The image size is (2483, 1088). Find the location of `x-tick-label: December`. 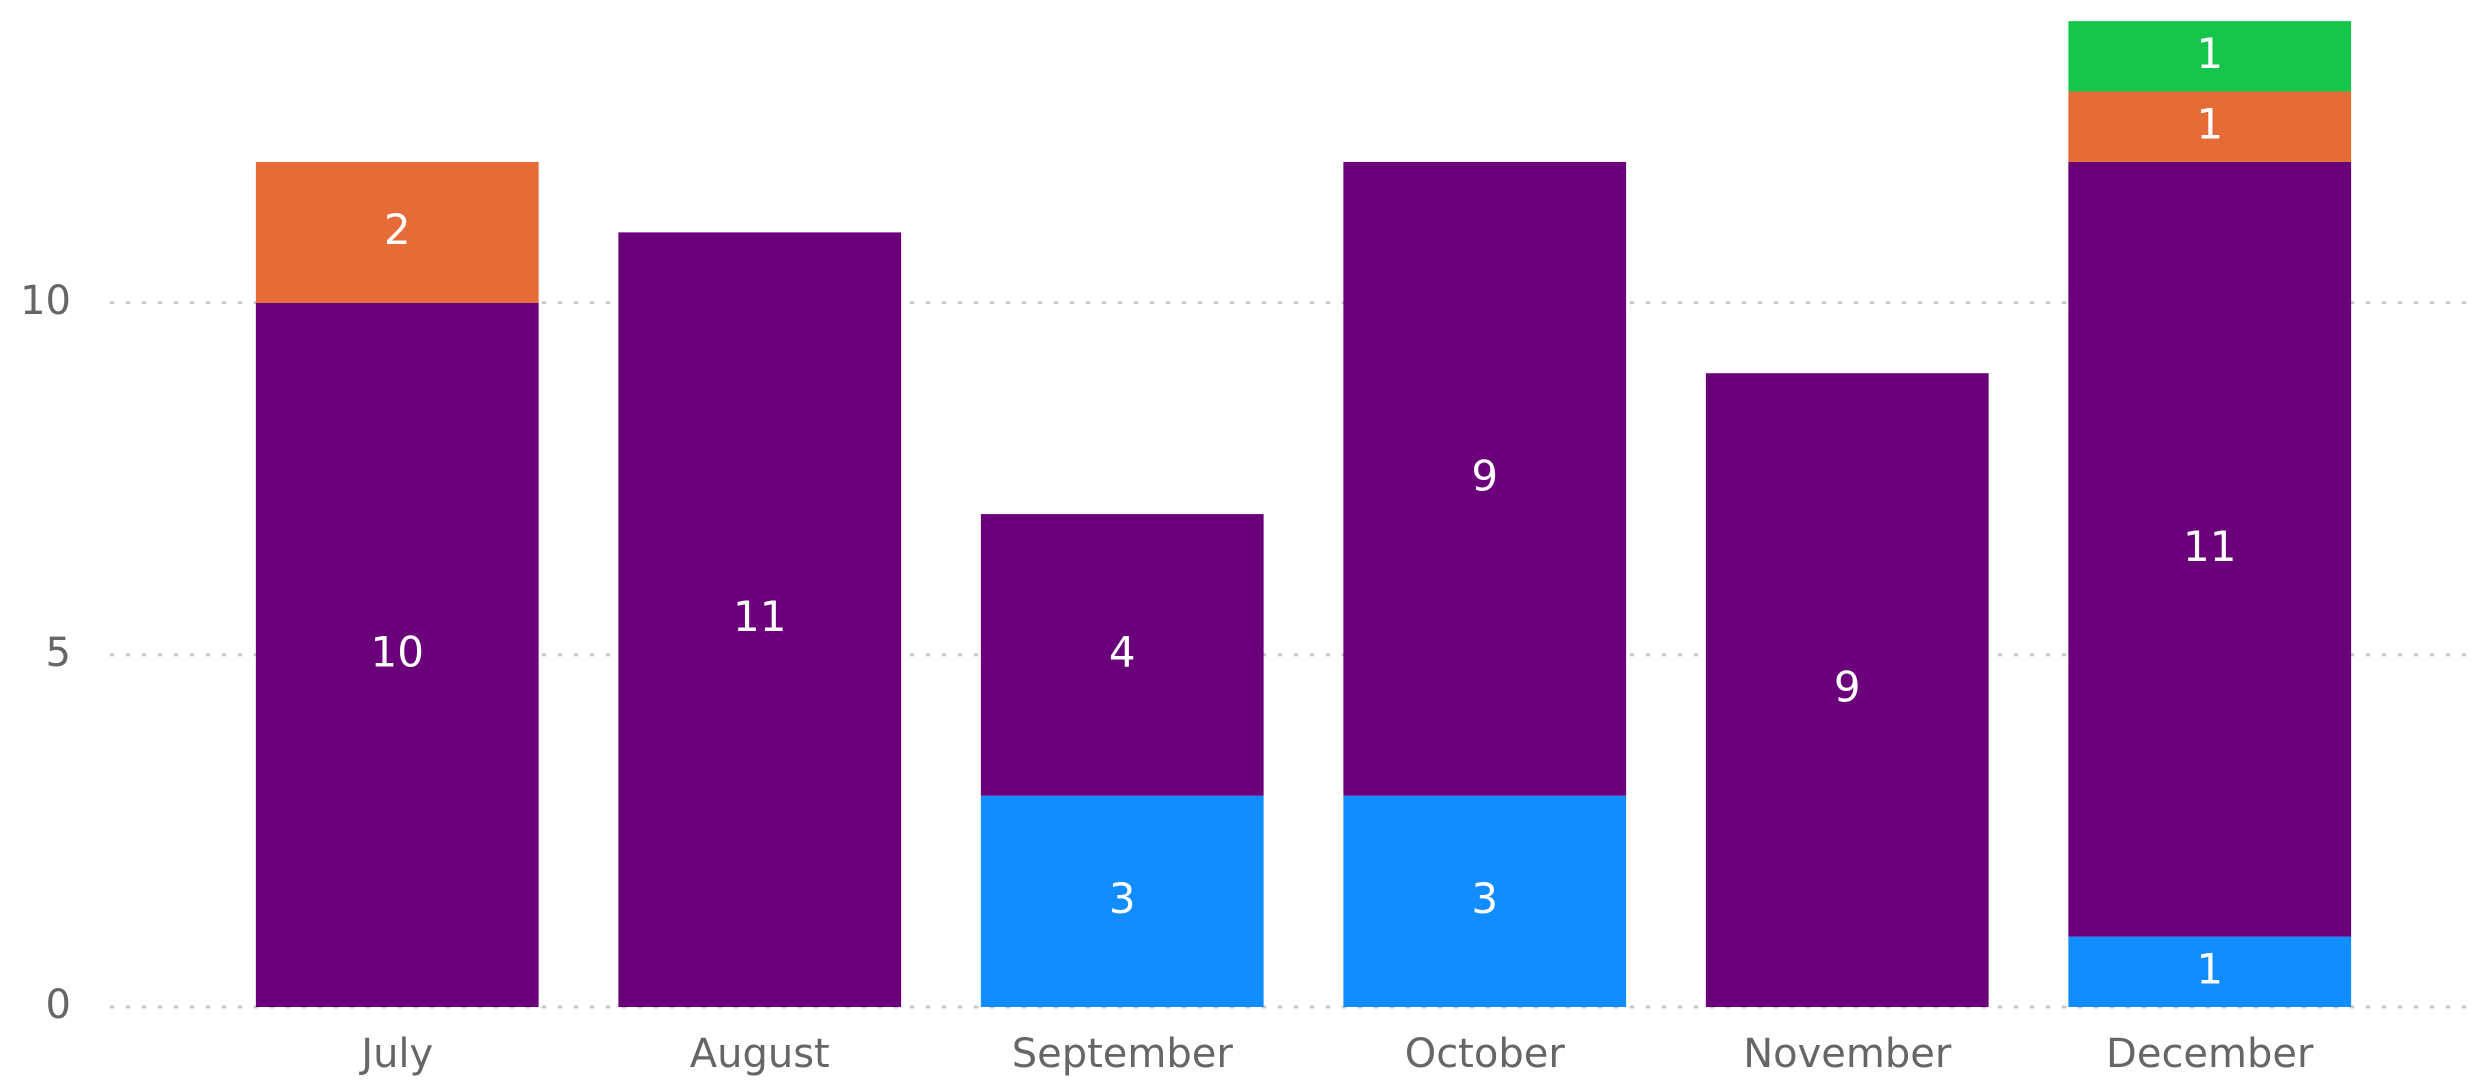

x-tick-label: December is located at coordinates (2210, 1054).